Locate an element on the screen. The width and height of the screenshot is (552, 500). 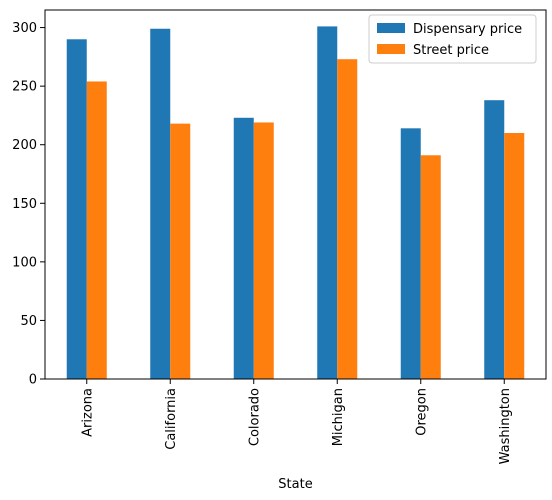
bar-dispensary-colorado is located at coordinates (243, 248).